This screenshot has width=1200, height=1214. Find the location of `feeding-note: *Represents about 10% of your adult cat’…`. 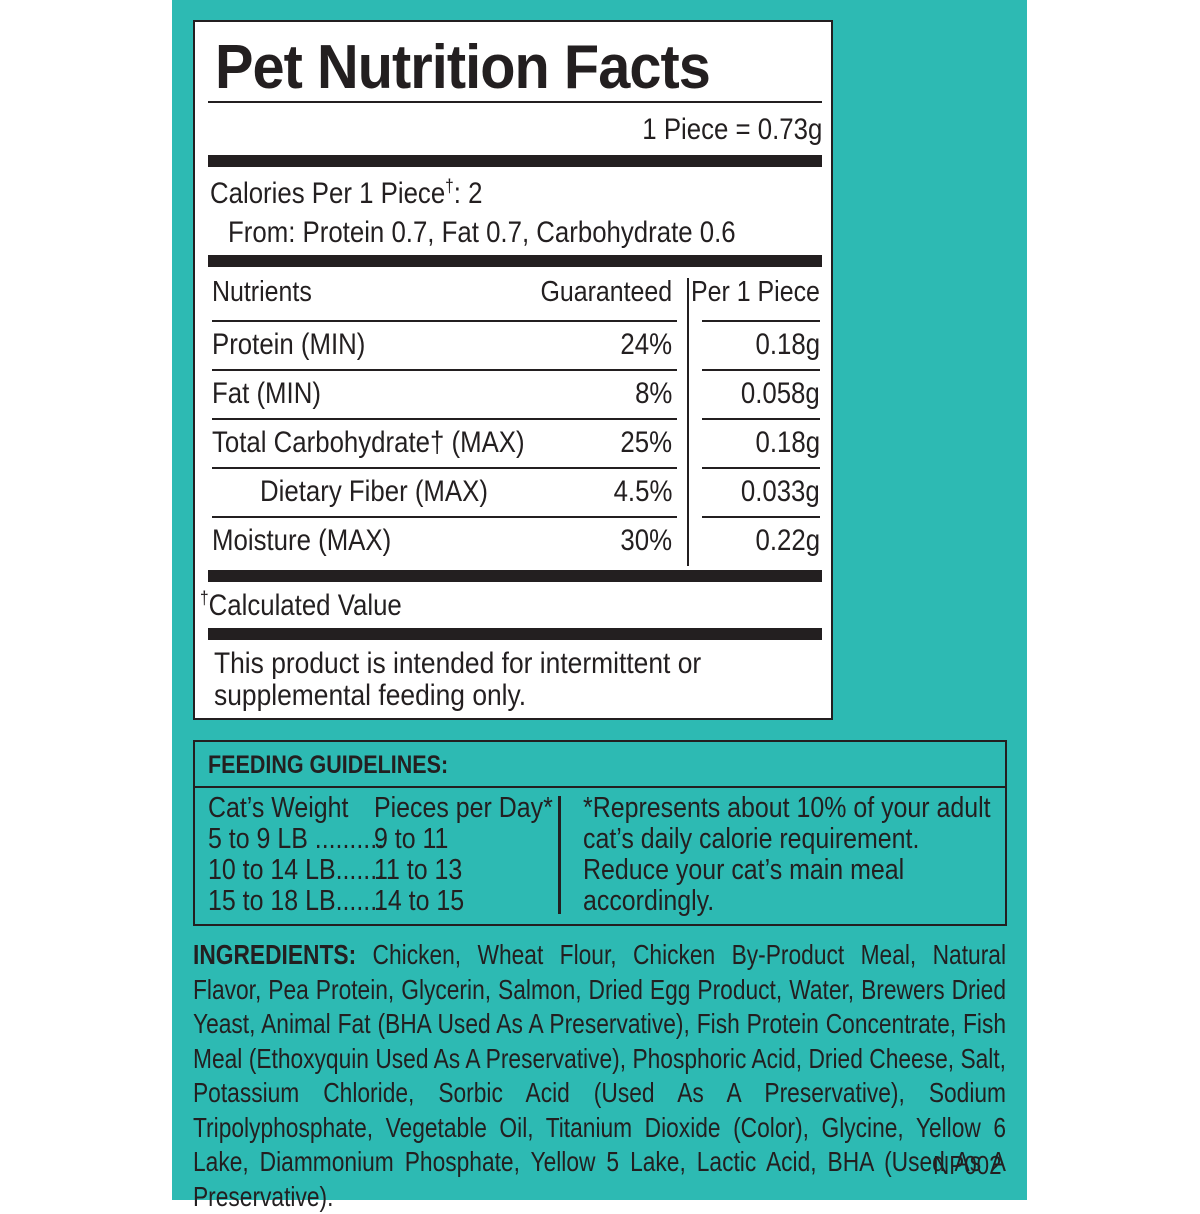

feeding-note: *Represents about 10% of your adult cat’… is located at coordinates (787, 854).